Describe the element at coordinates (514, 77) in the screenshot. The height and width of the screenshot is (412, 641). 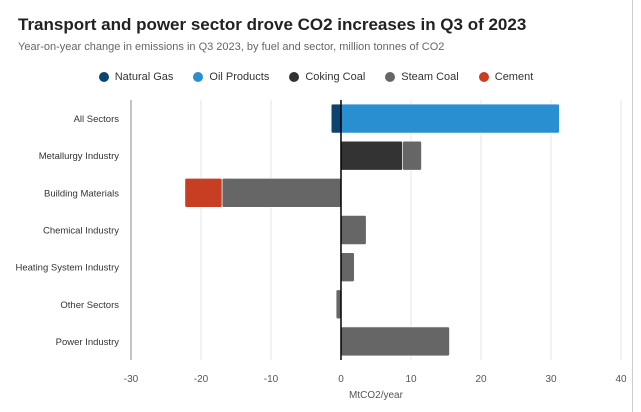
I see `legend-label: Cement` at that location.